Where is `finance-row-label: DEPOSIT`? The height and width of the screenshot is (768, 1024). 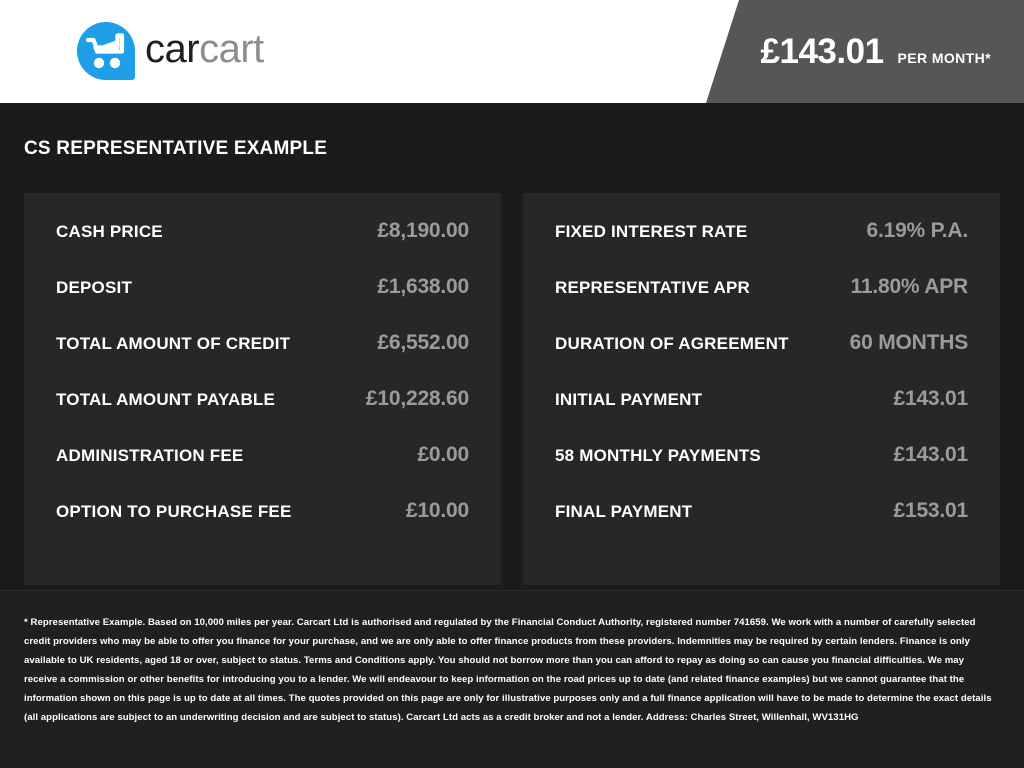
finance-row-label: DEPOSIT is located at coordinates (94, 287).